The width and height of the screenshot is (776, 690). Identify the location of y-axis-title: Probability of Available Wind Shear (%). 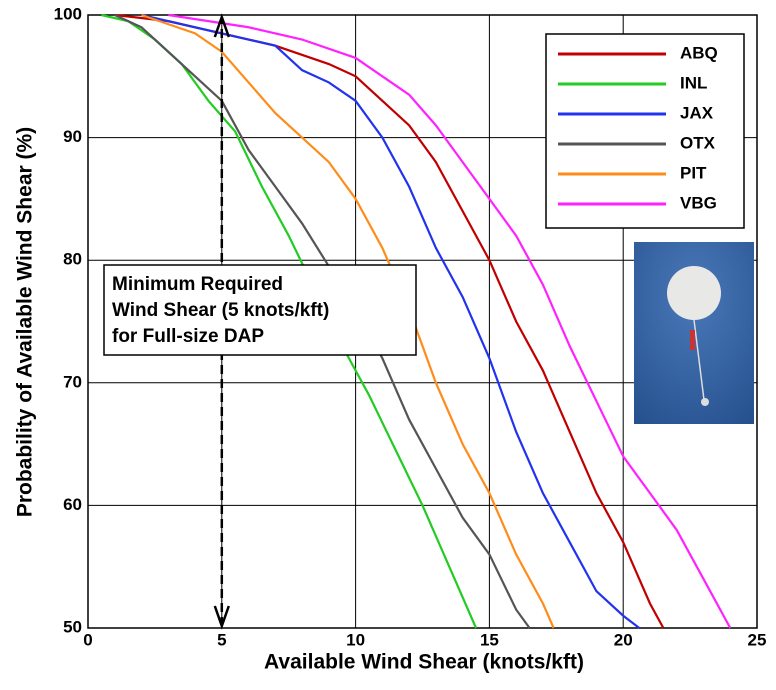
(25, 322).